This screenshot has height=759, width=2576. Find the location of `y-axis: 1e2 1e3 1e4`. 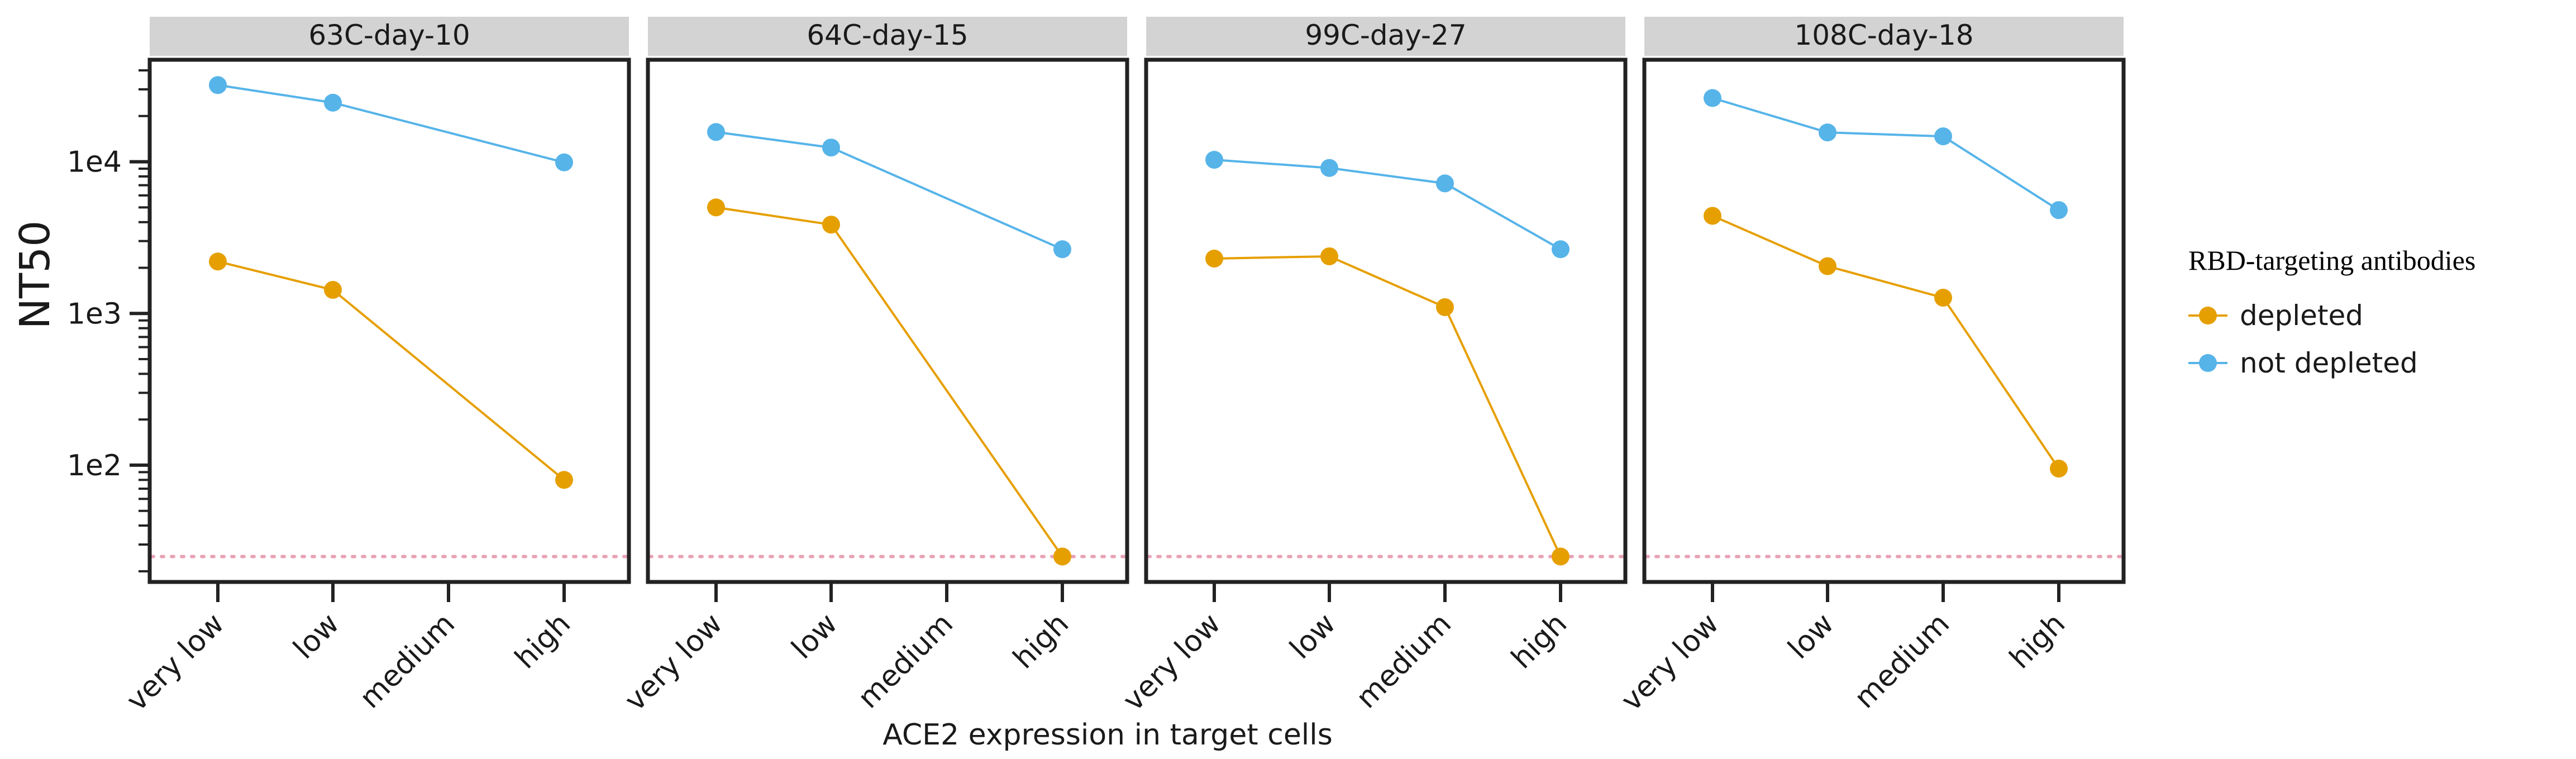

y-axis: 1e2 1e3 1e4 is located at coordinates (108, 321).